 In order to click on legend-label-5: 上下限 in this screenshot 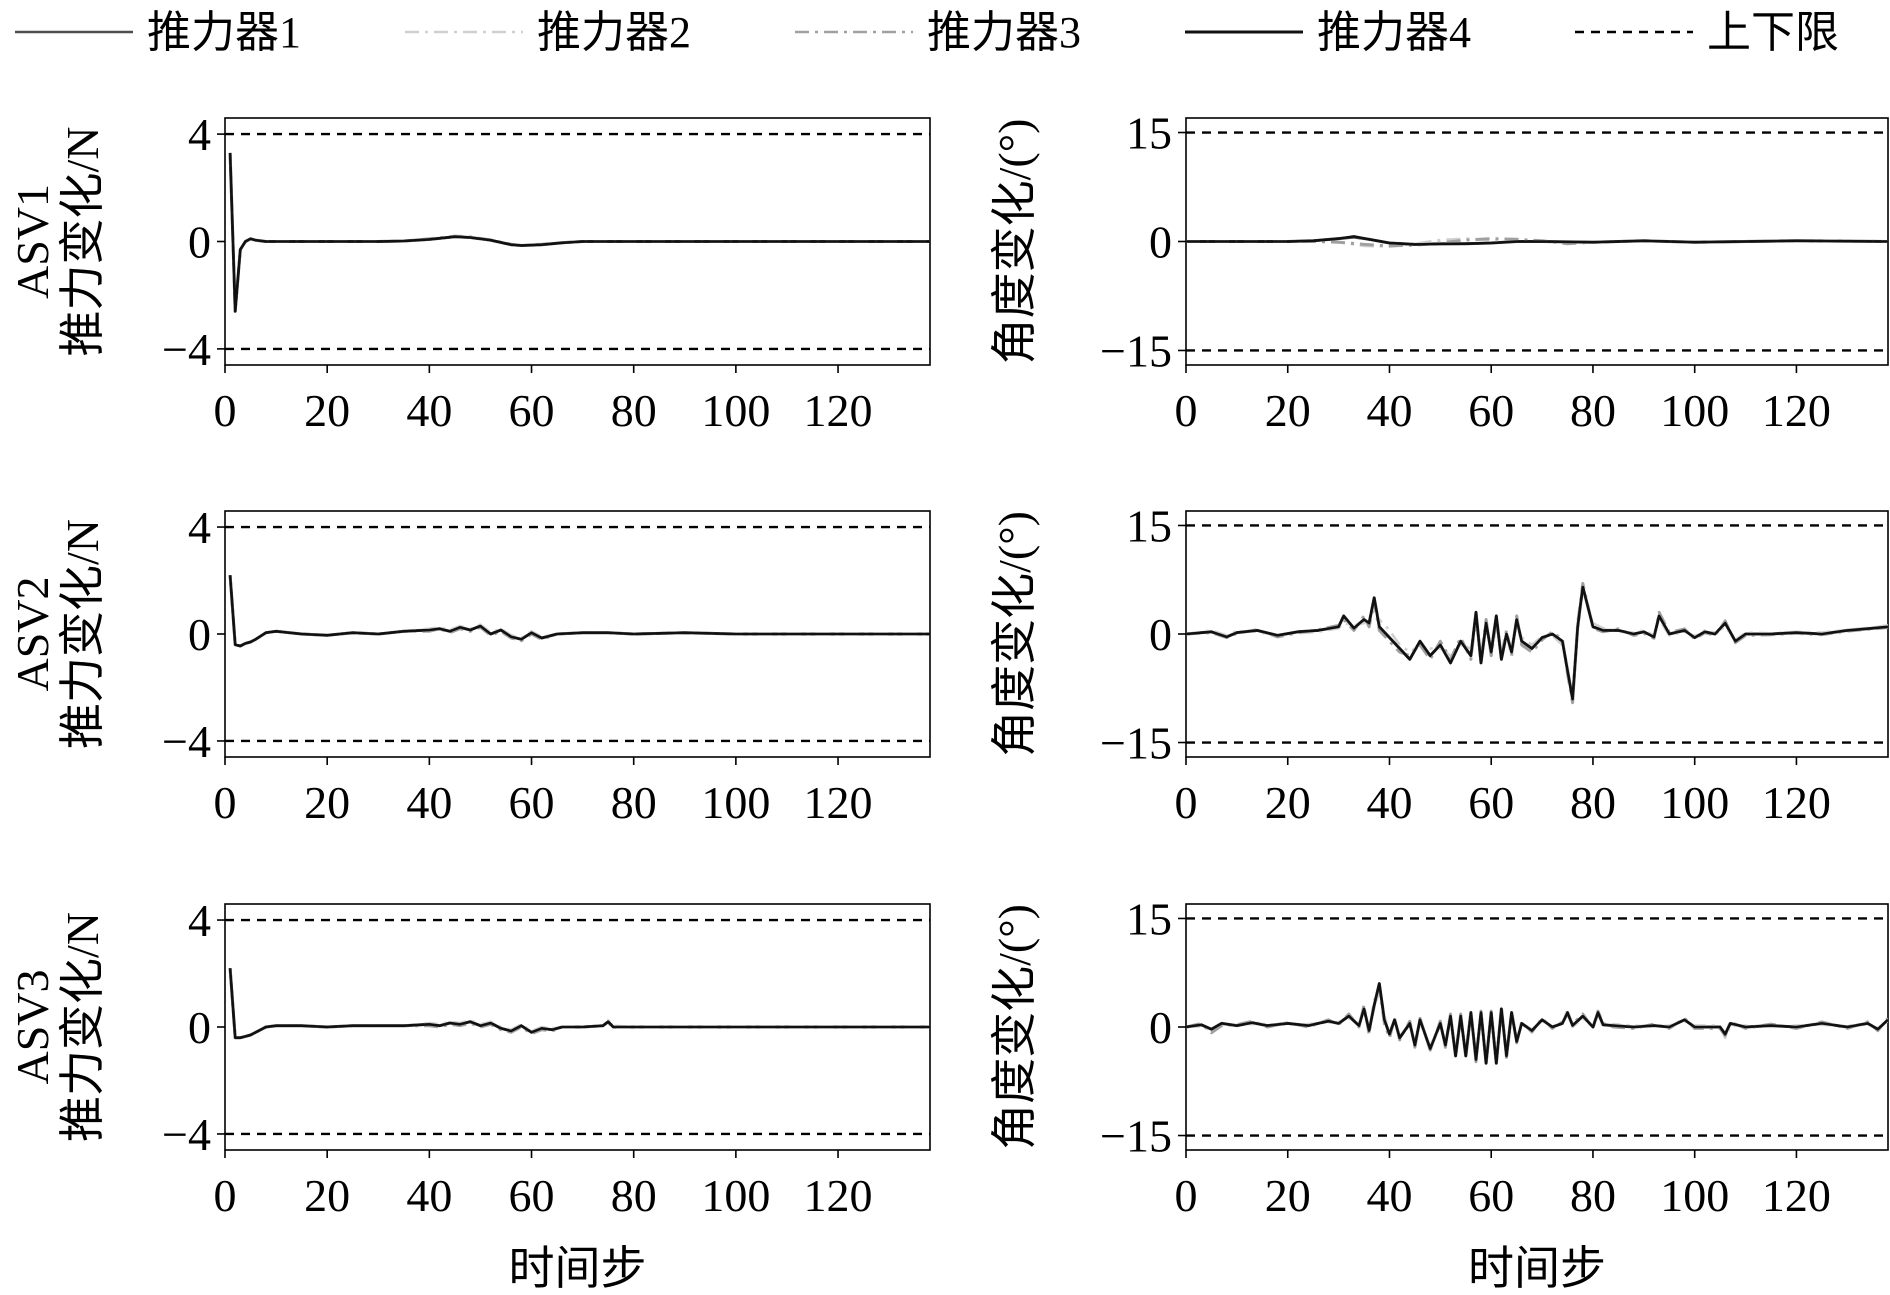, I will do `click(1773, 32)`.